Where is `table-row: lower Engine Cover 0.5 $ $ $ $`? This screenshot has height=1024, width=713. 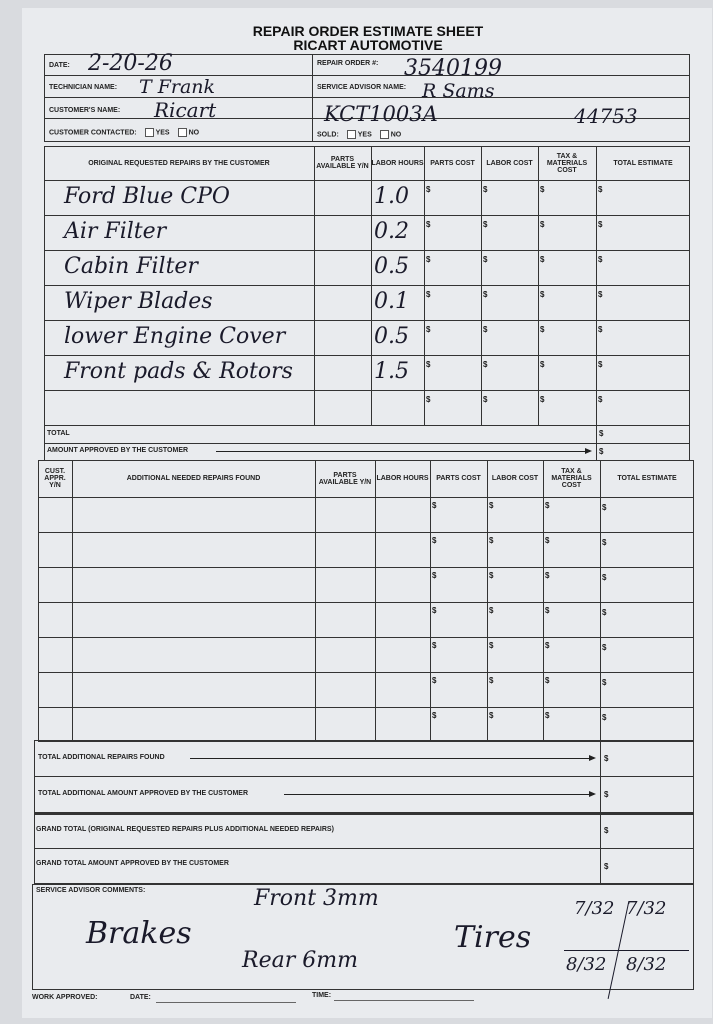
table-row: lower Engine Cover 0.5 $ $ $ $ is located at coordinates (367, 337).